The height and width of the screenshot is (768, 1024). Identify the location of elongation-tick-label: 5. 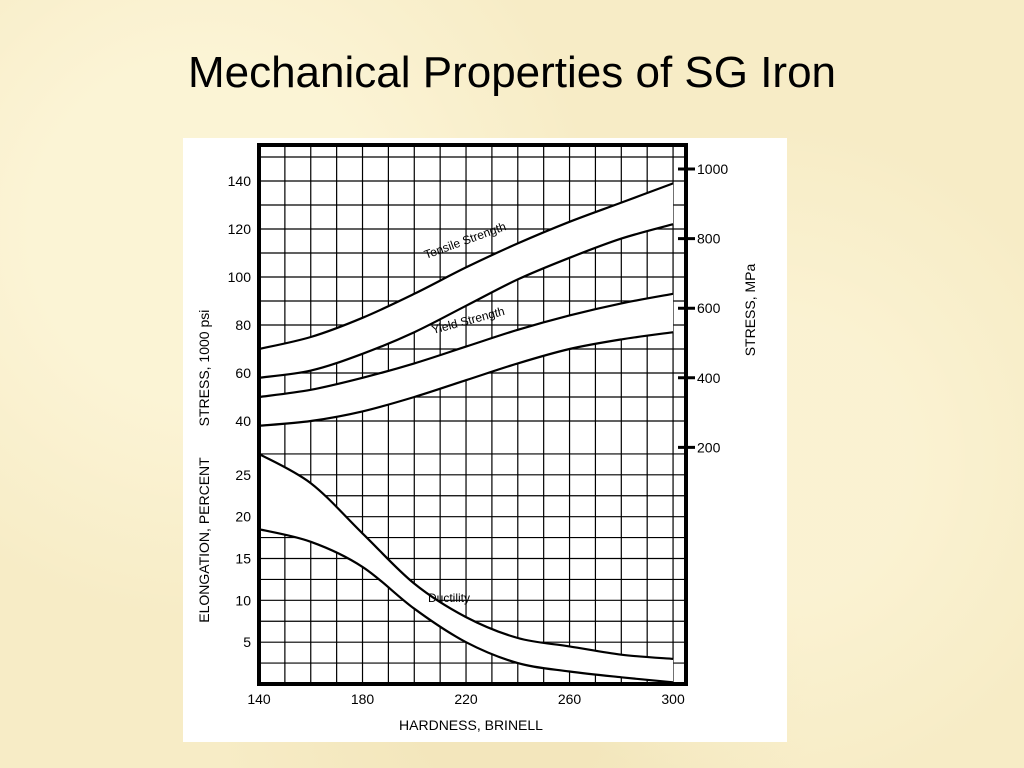
(247, 642).